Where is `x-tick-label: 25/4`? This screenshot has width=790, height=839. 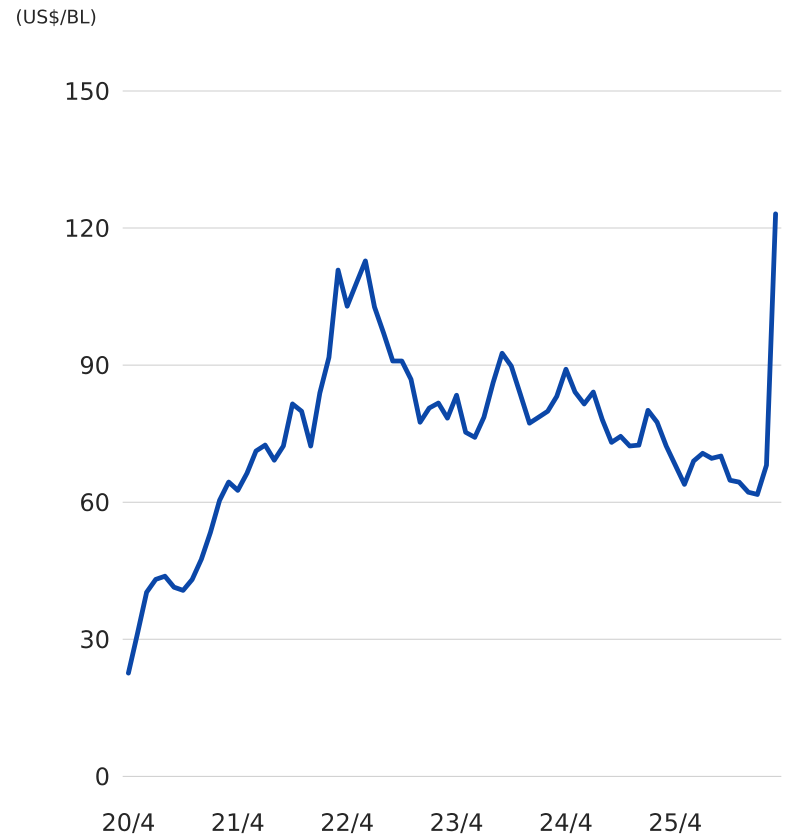 x-tick-label: 25/4 is located at coordinates (675, 823).